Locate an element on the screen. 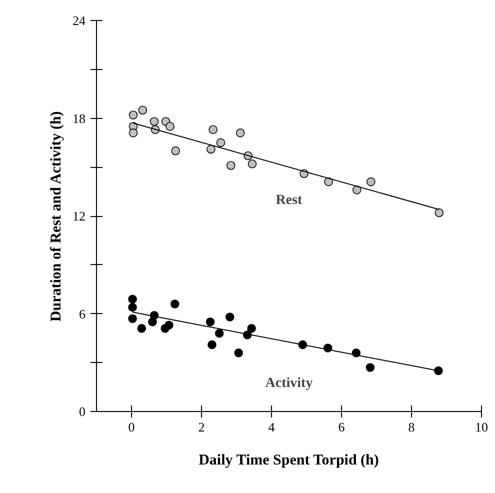 The image size is (495, 493). x-tick-label: 6 is located at coordinates (342, 427).